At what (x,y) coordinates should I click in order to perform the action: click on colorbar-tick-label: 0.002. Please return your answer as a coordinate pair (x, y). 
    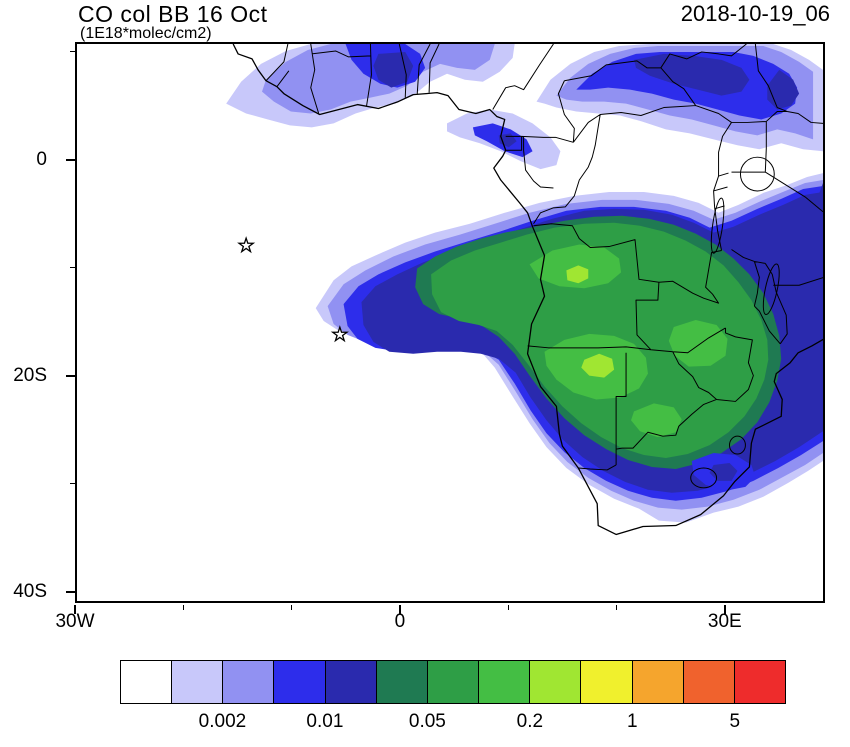
    Looking at the image, I should click on (222, 721).